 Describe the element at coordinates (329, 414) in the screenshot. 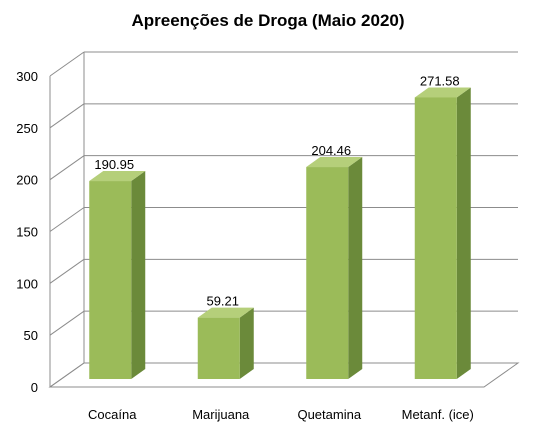

I see `x-tick-label: Quetamina` at that location.